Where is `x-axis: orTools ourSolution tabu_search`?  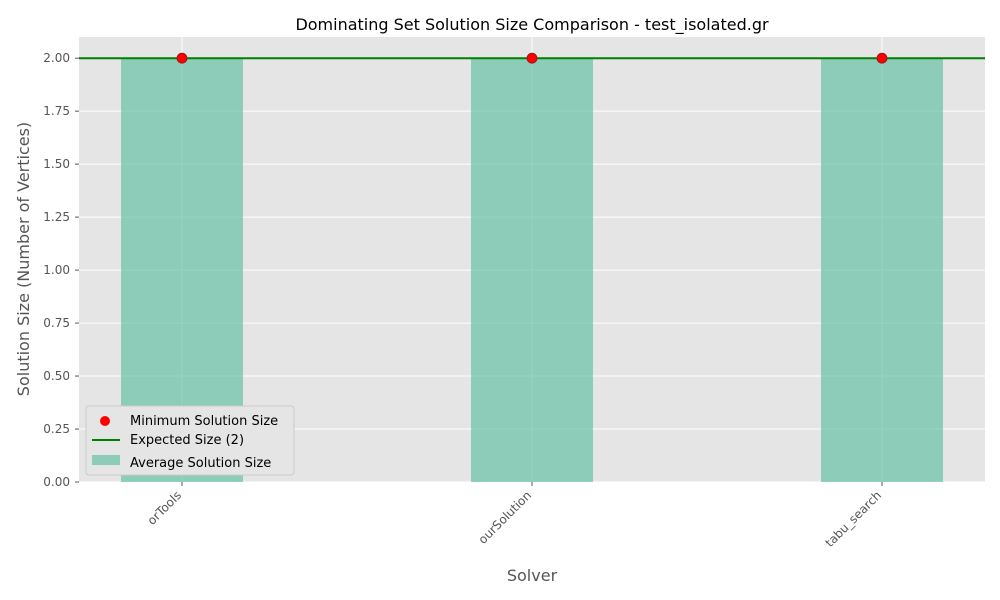
x-axis: orTools ourSolution tabu_search is located at coordinates (514, 516).